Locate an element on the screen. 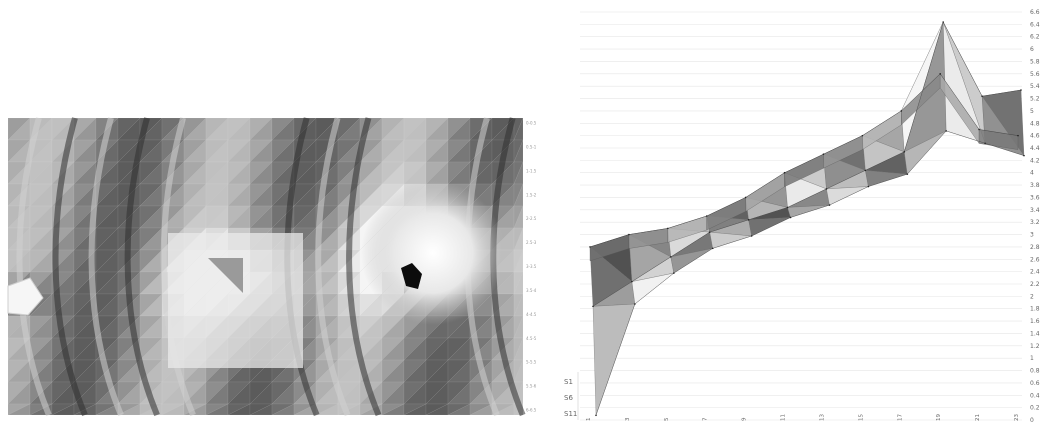  y-tick-label: 0.2 is located at coordinates (1035, 408).